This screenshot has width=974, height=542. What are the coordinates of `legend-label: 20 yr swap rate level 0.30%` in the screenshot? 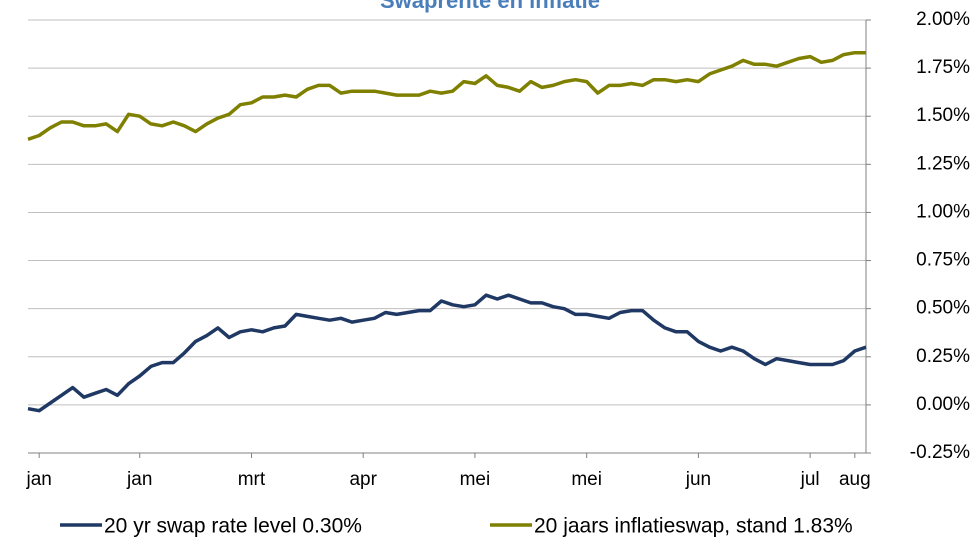 It's located at (233, 526).